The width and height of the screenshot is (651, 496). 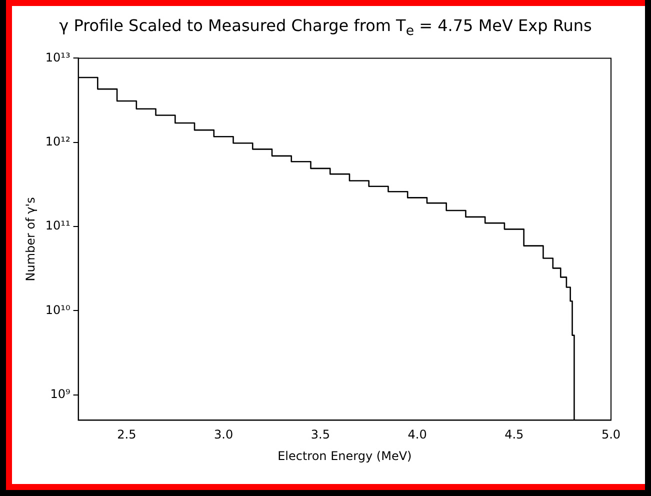 I want to click on x-tick-label: 2.5, so click(x=126, y=435).